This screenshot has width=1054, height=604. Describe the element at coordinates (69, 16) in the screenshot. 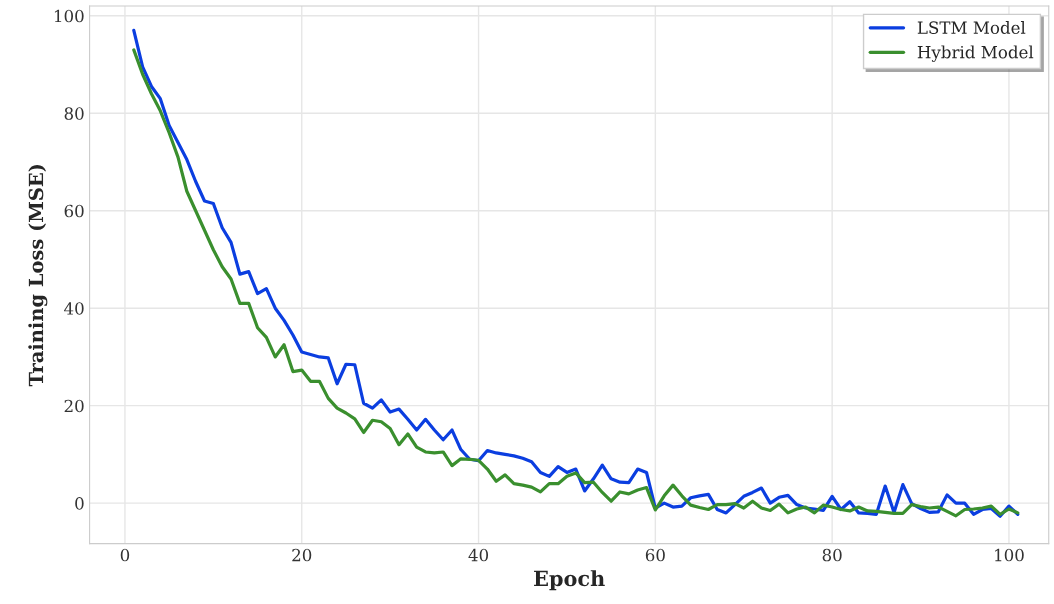

I see `y-tick-label: 100` at that location.